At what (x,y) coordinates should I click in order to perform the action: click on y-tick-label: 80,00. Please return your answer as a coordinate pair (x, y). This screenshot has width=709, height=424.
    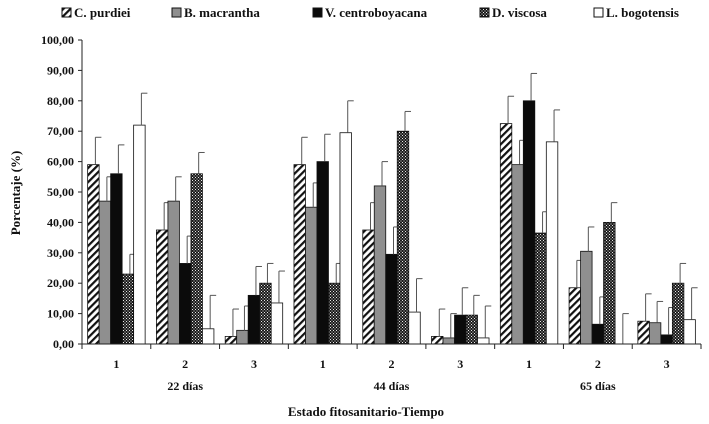
    Looking at the image, I should click on (60, 101).